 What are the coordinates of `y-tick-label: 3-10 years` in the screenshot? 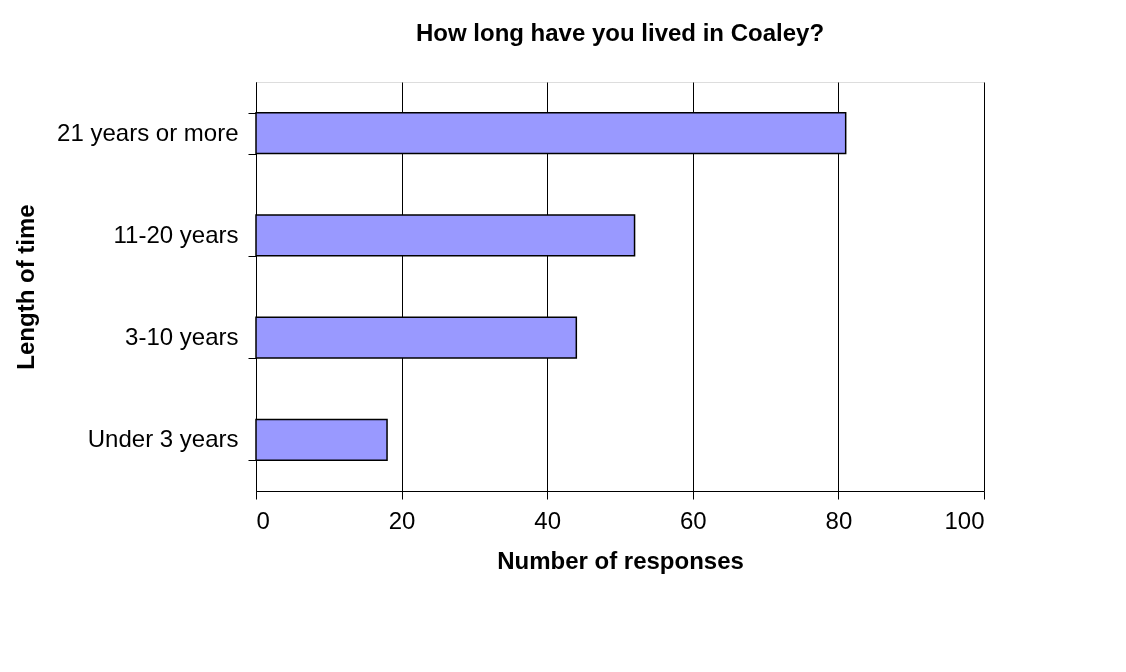 It's located at (182, 337).